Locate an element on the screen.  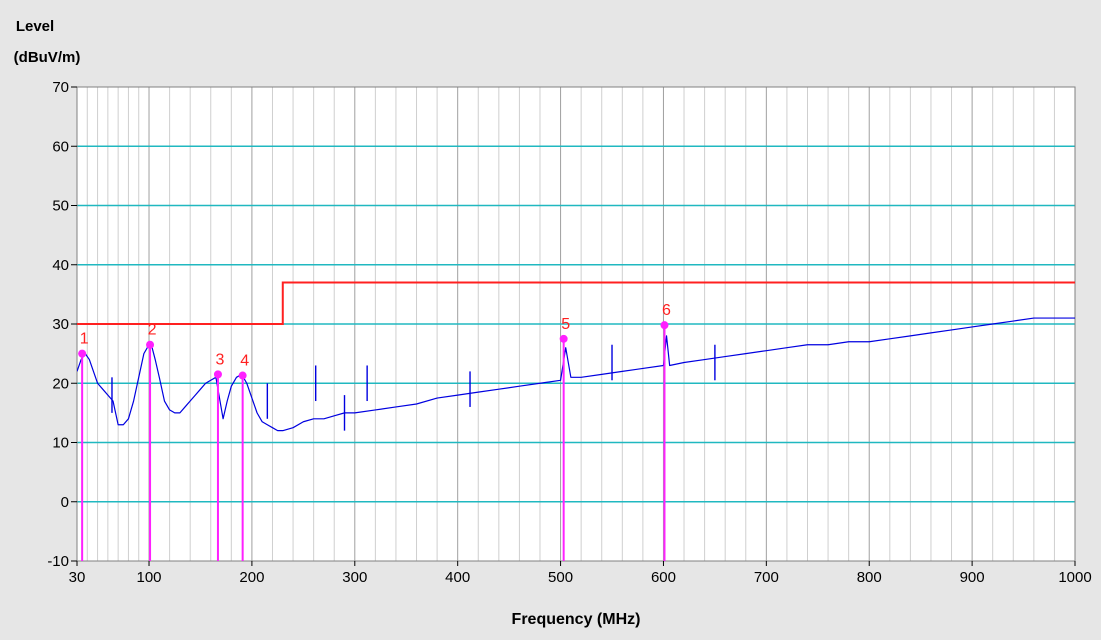
xlabel: Frequency (MHz) is located at coordinates (576, 619).